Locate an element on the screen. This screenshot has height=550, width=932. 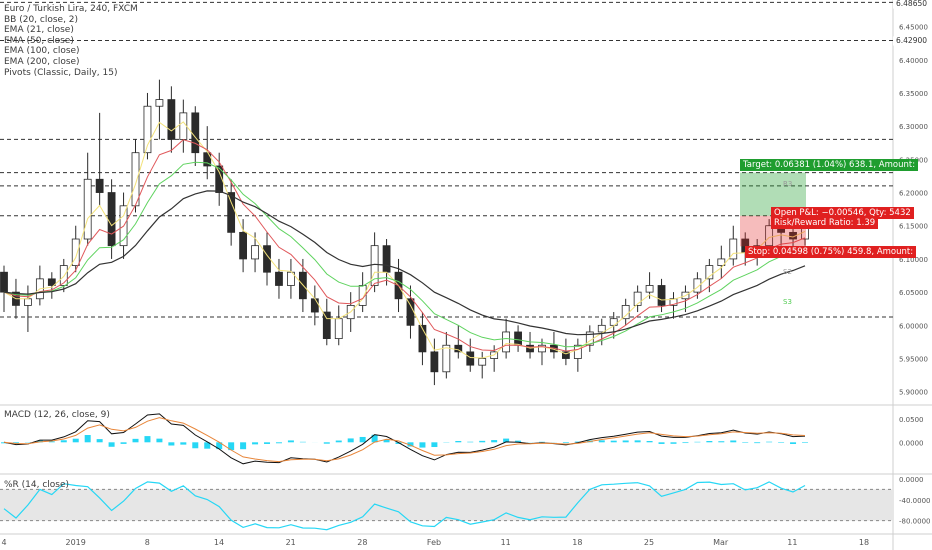
x-tick-label: 2019 is located at coordinates (75, 542).